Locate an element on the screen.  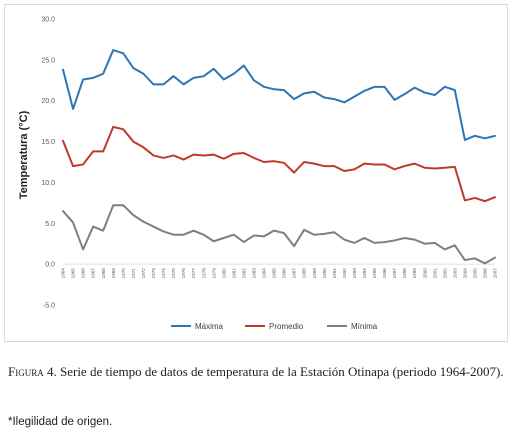
x-tick-label: 1977 is located at coordinates (193, 273).